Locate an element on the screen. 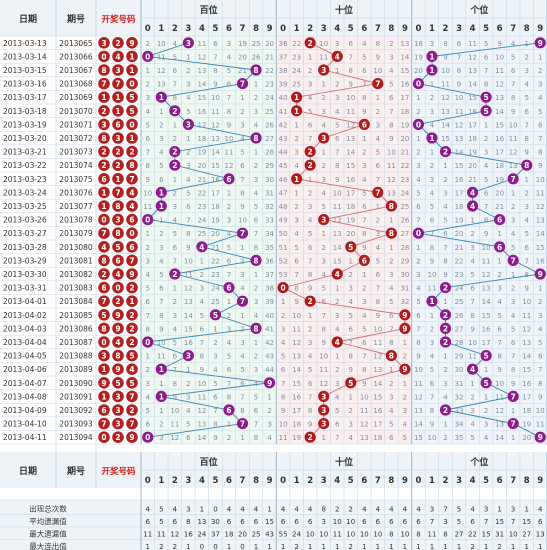 The image size is (547, 550). hit-ball-number: 0 is located at coordinates (282, 288).